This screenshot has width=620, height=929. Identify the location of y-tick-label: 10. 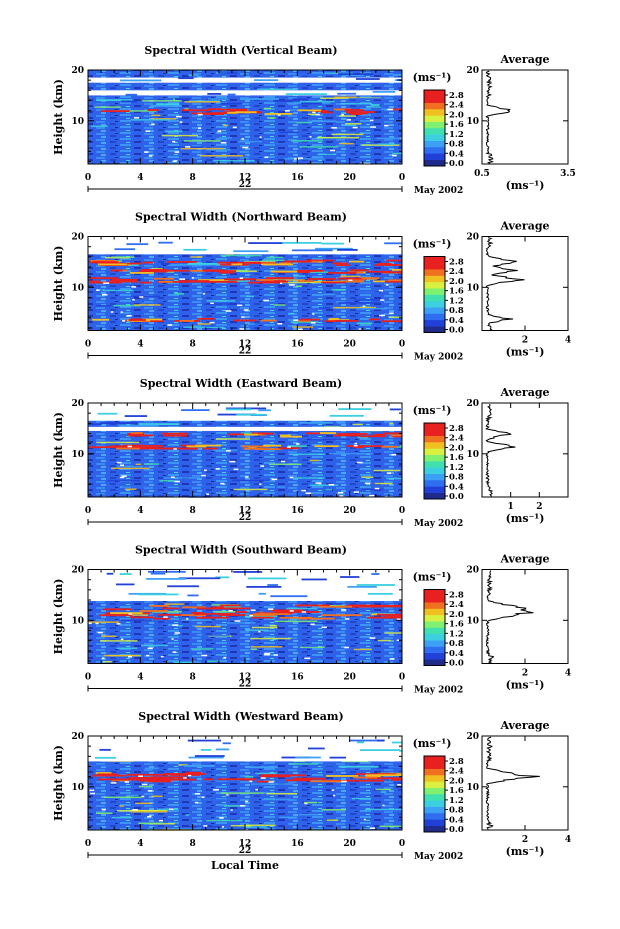
(77, 122).